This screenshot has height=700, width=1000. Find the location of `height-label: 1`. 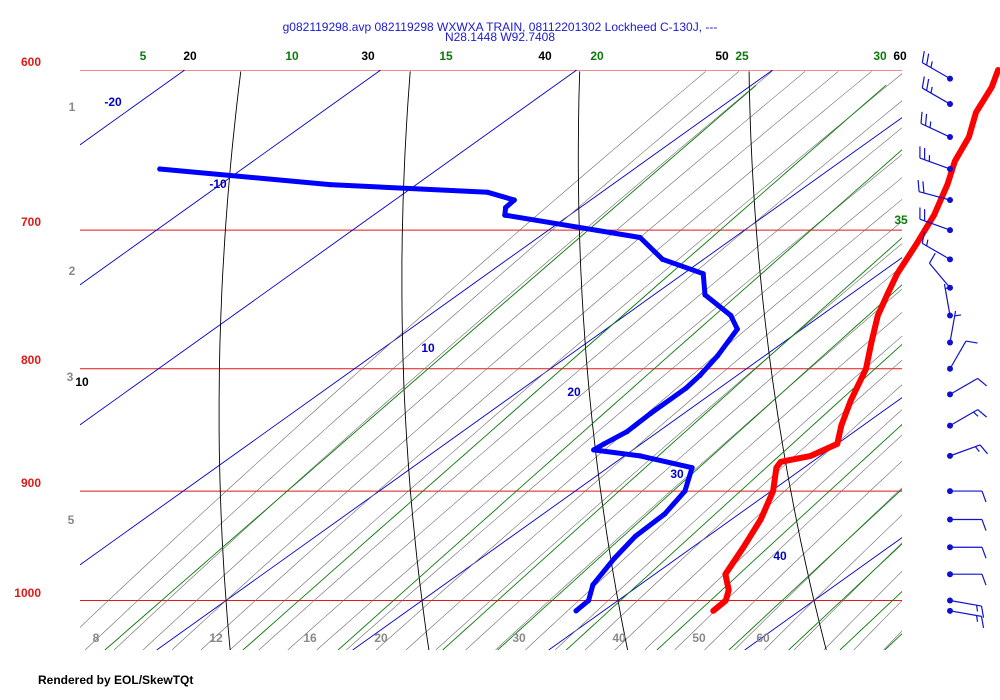

height-label: 1 is located at coordinates (72, 107).